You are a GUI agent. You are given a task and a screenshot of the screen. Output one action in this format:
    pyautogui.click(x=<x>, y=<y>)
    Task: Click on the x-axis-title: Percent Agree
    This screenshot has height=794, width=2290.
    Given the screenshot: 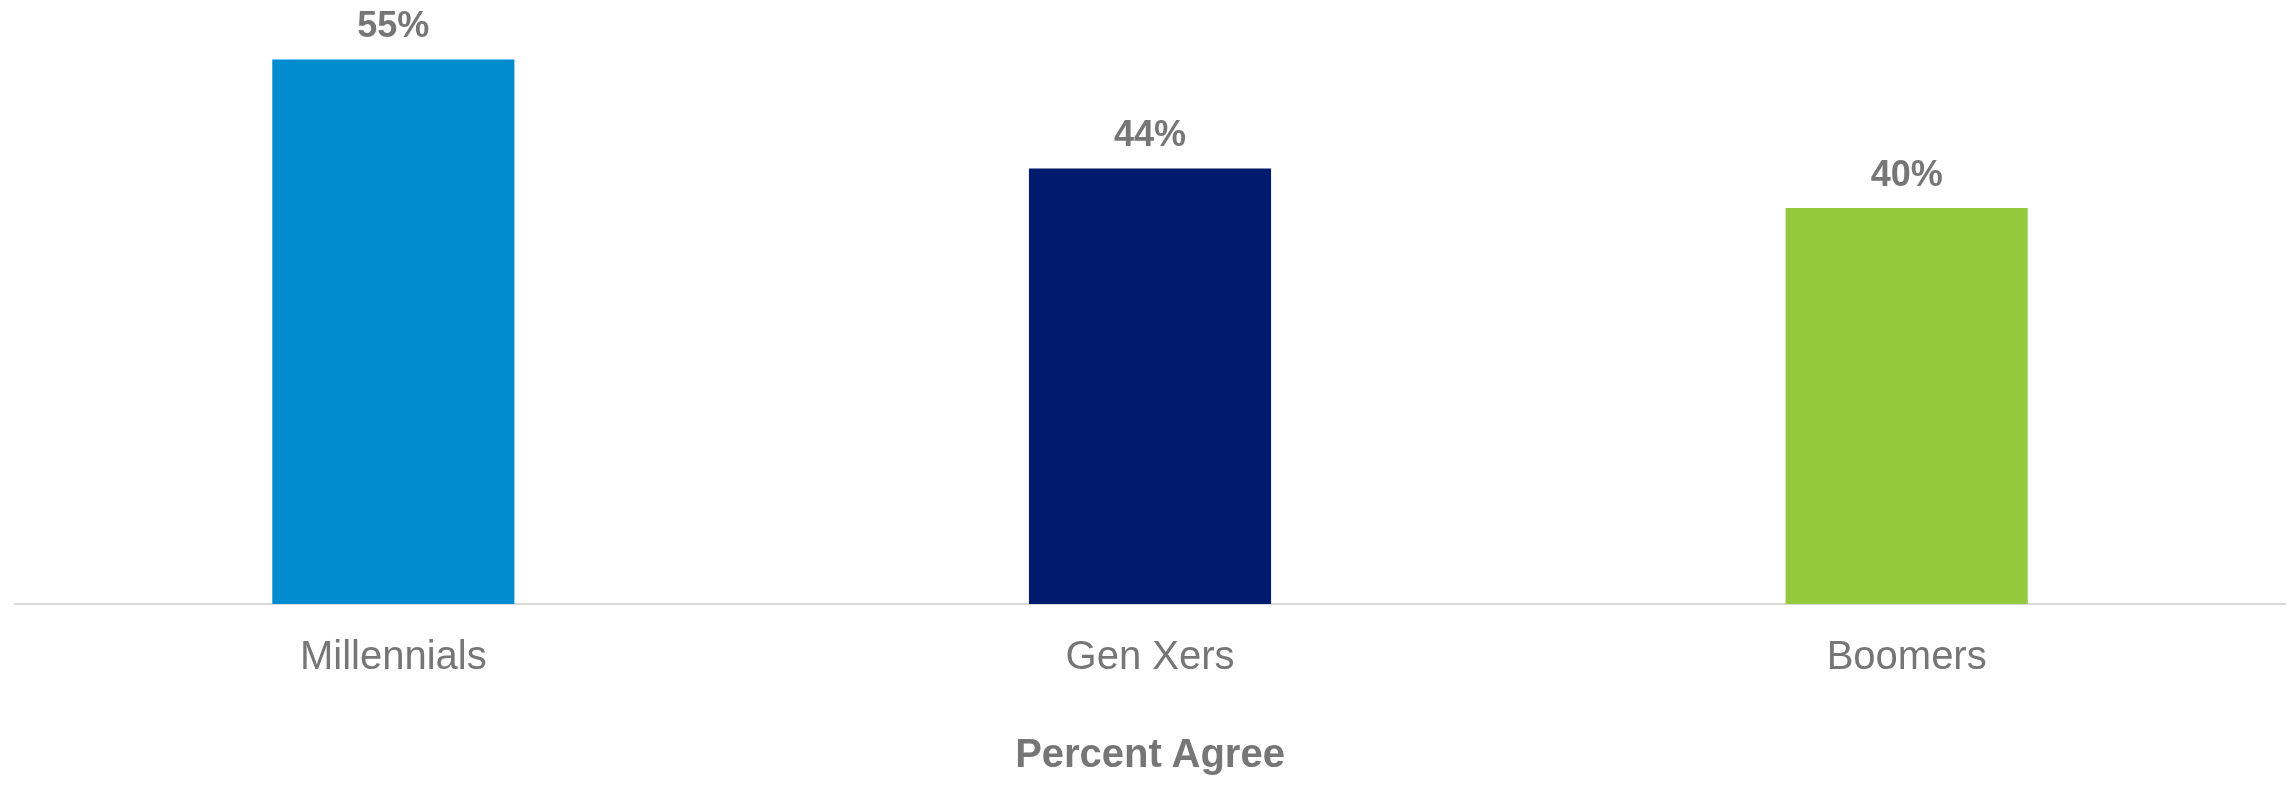 What is the action you would take?
    pyautogui.click(x=1150, y=753)
    